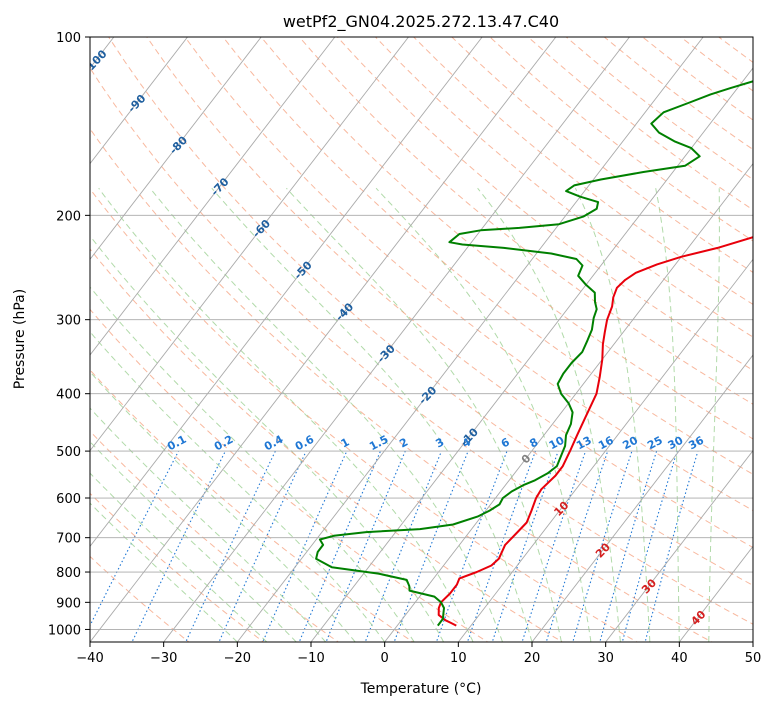 The image size is (775, 708). I want to click on x-tick-label: −30, so click(163, 658).